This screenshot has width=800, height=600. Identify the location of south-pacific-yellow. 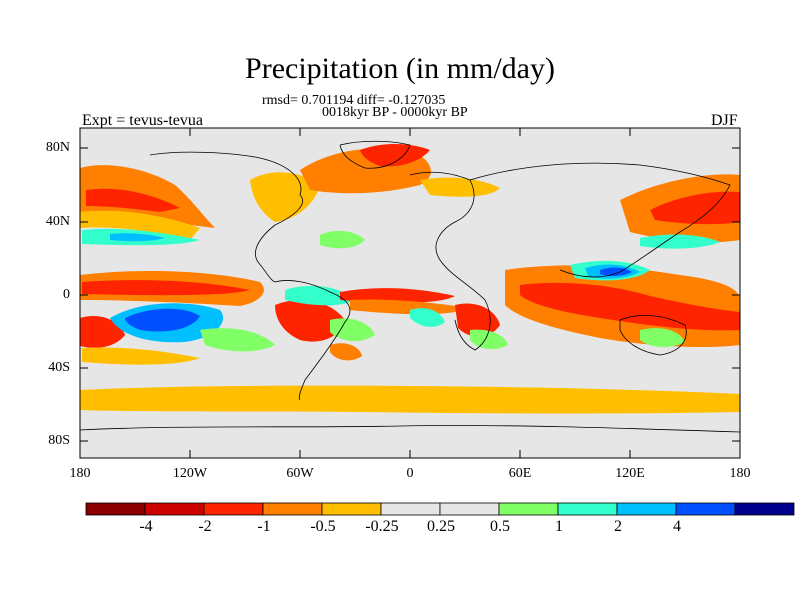
(141, 356).